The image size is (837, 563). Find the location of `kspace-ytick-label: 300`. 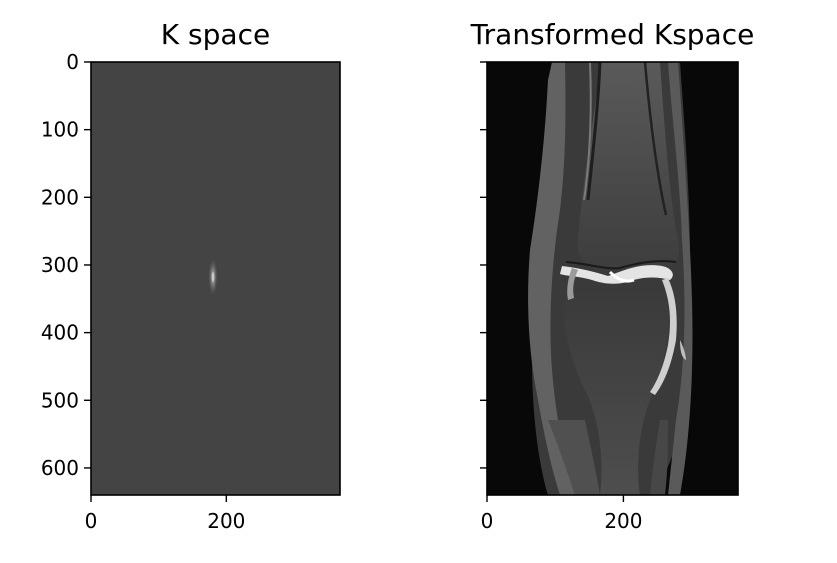

kspace-ytick-label: 300 is located at coordinates (60, 265).